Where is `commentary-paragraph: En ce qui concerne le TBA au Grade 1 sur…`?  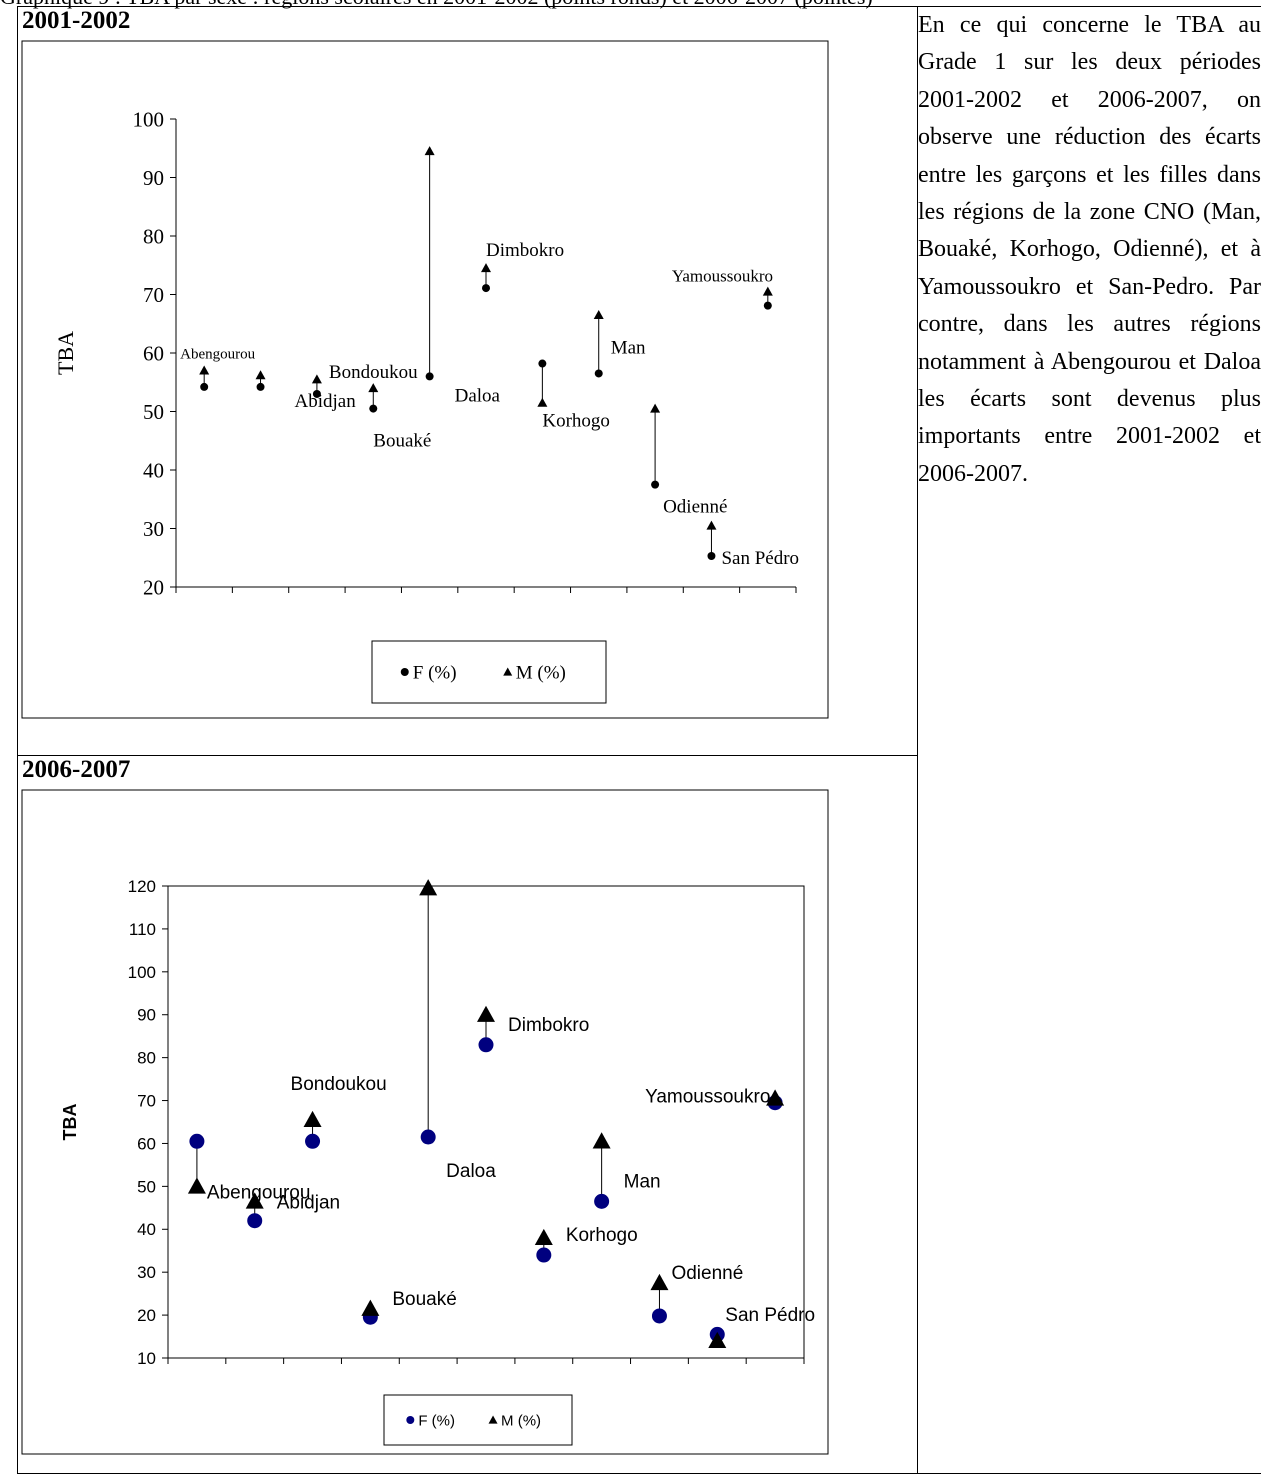
commentary-paragraph: En ce qui concerne le TBA au Grade 1 sur… is located at coordinates (1089, 250).